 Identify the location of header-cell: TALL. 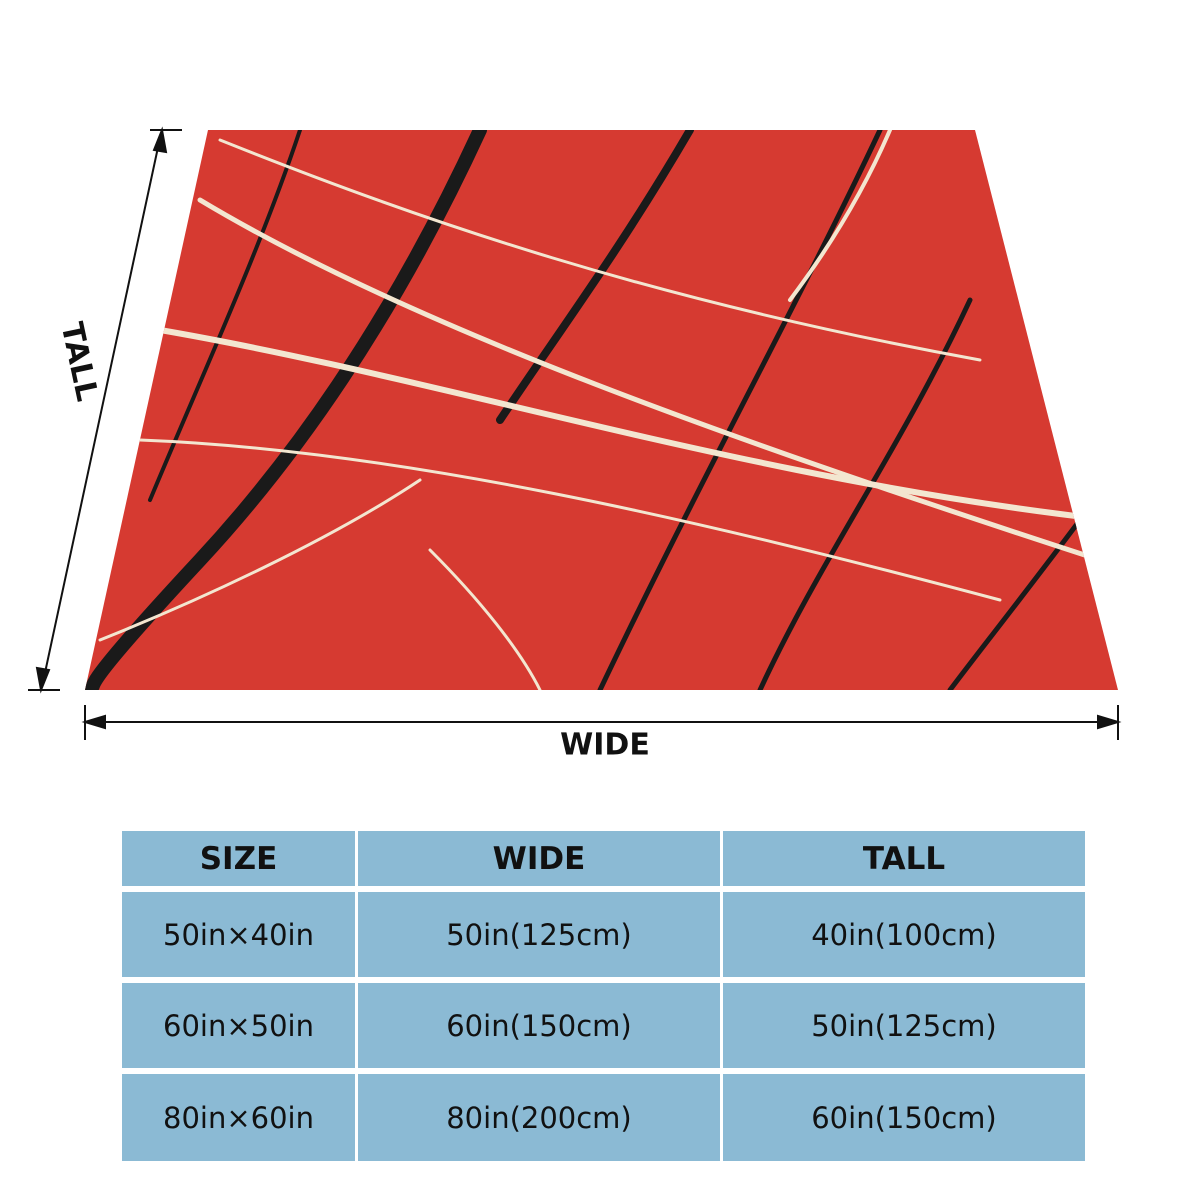
(904, 858).